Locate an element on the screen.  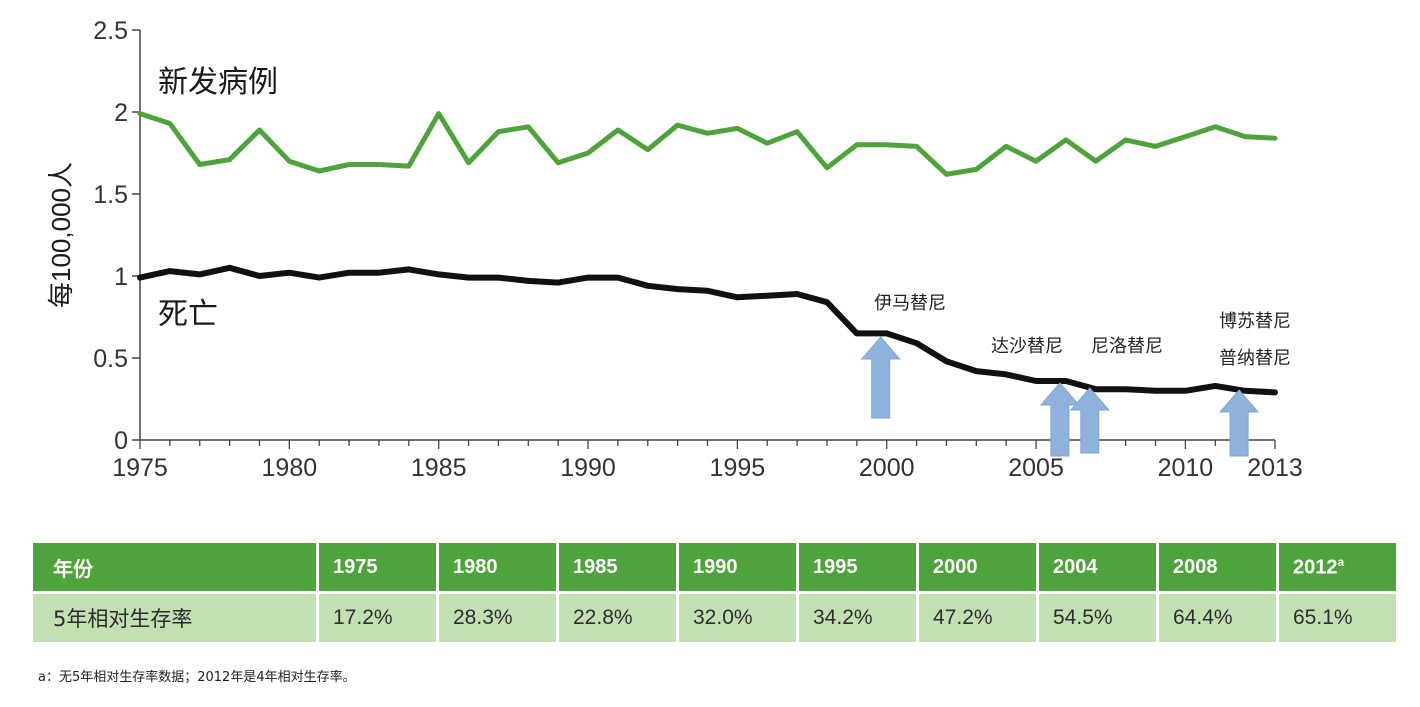
y-tick-label: 1 is located at coordinates (121, 277).